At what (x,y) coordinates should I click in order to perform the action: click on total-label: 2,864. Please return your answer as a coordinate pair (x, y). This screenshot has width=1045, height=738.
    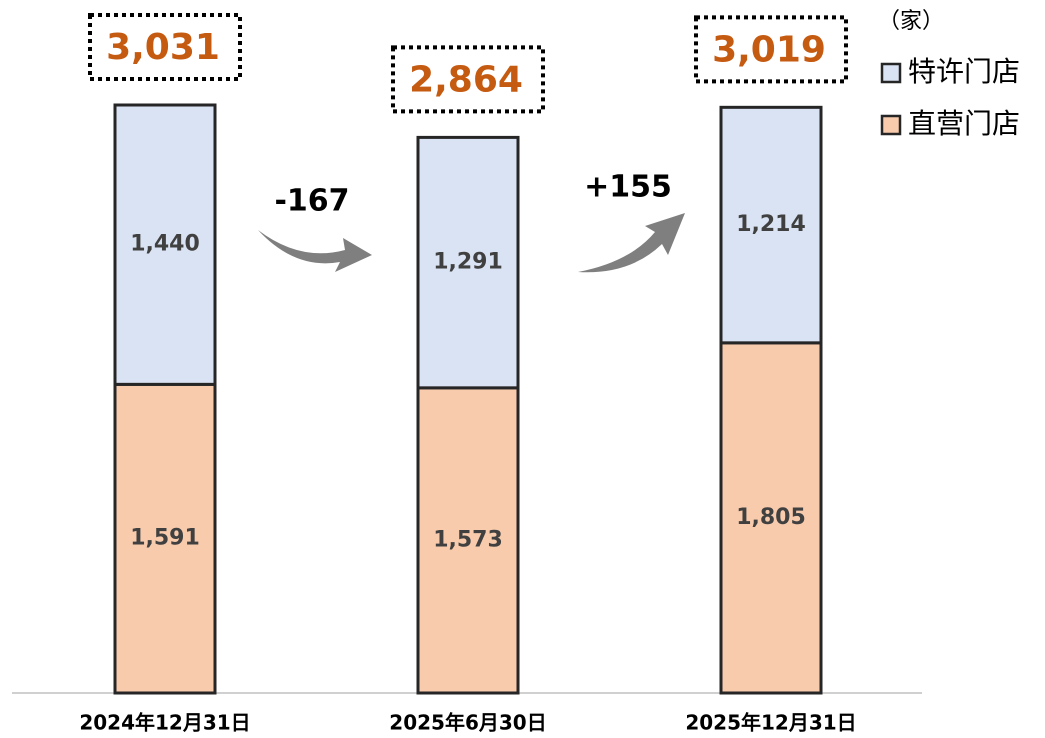
    Looking at the image, I should click on (466, 79).